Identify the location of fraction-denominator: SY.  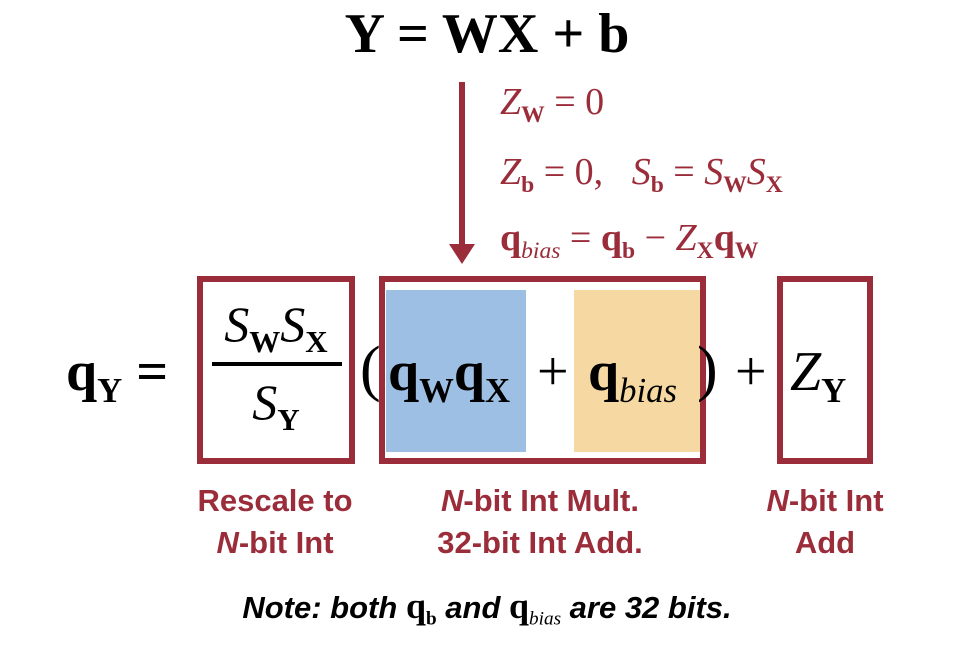
(276, 405).